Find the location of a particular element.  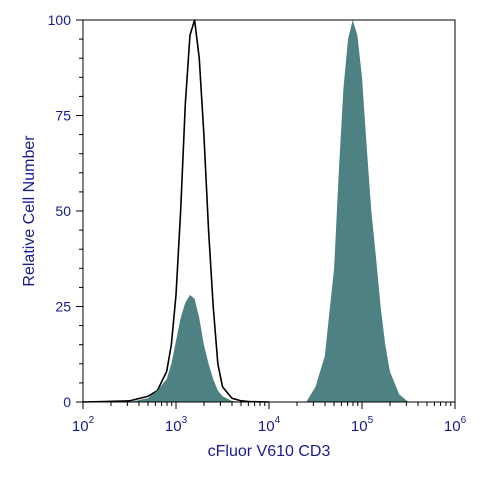

y-tick-label: 50 is located at coordinates (63, 211).